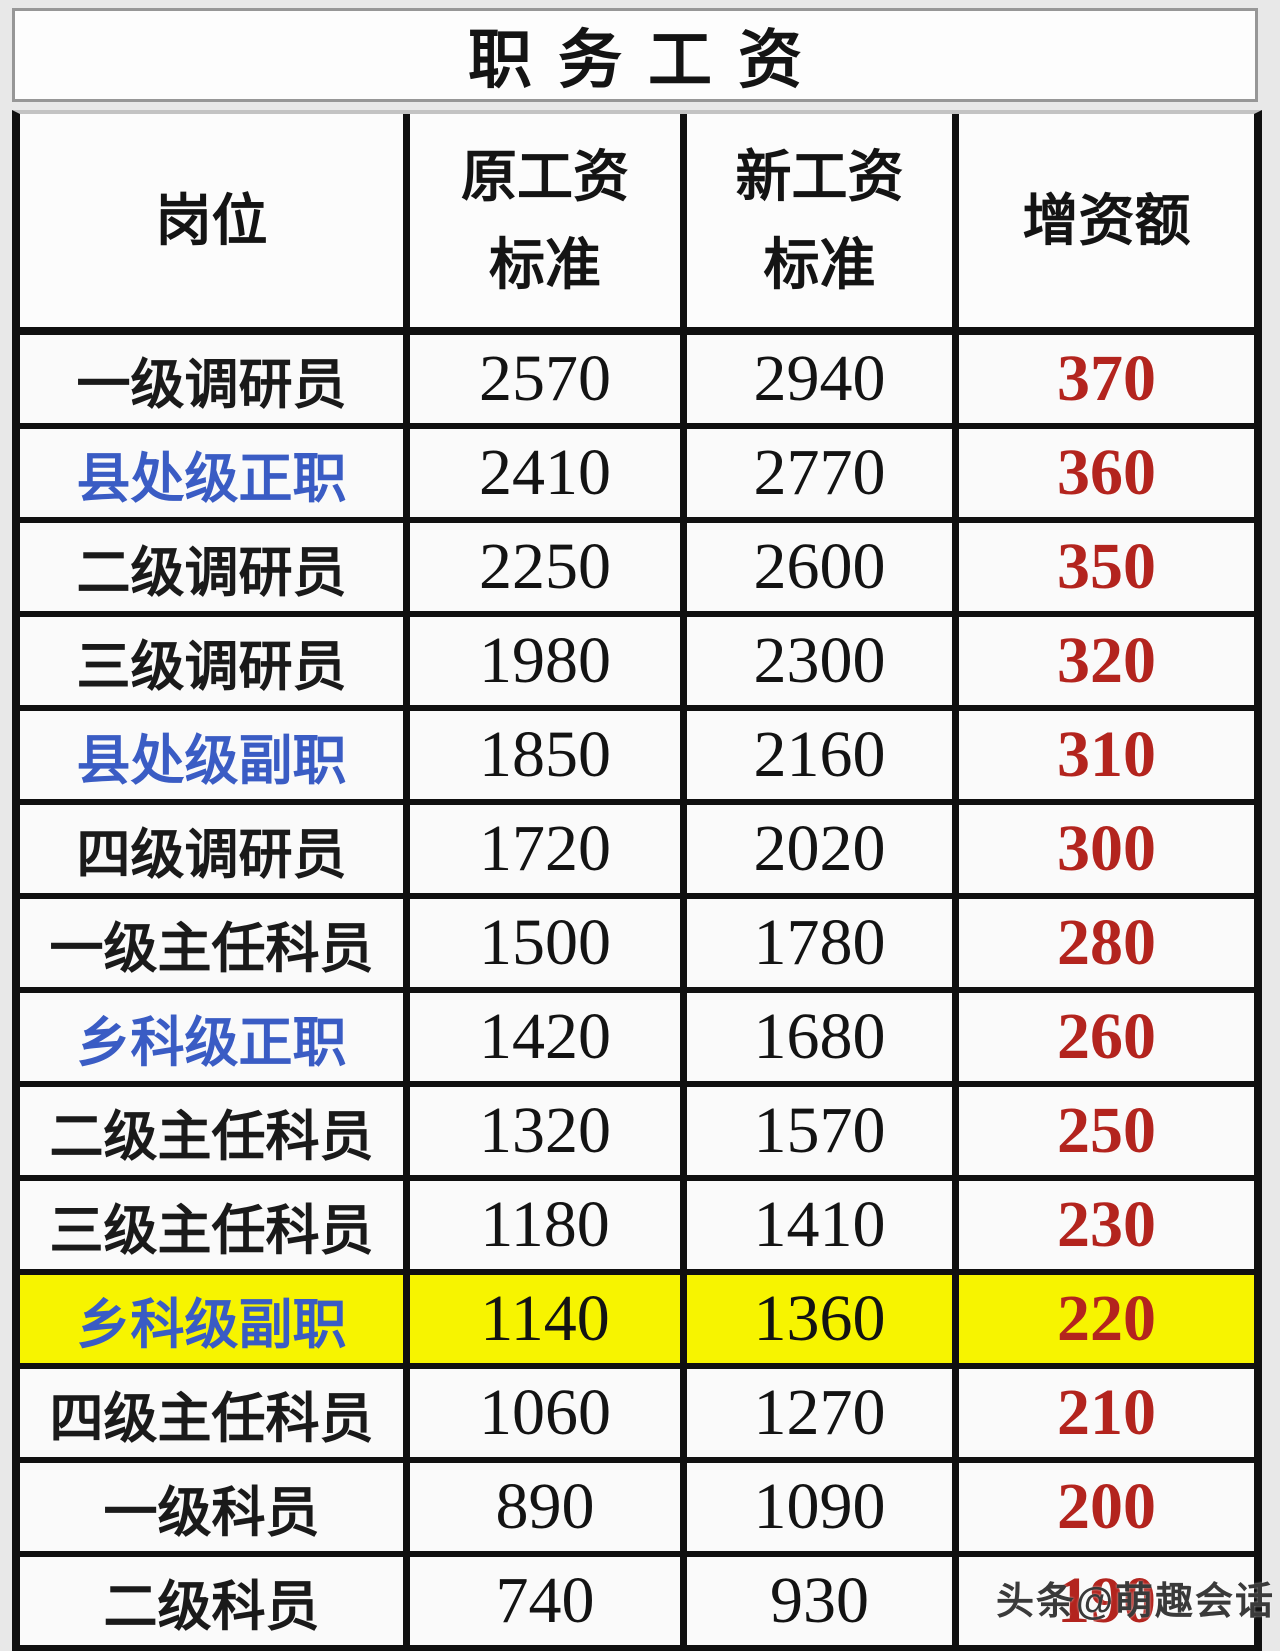 Image resolution: width=1280 pixels, height=1651 pixels. What do you see at coordinates (1106, 1224) in the screenshot?
I see `cell-increase: 230` at bounding box center [1106, 1224].